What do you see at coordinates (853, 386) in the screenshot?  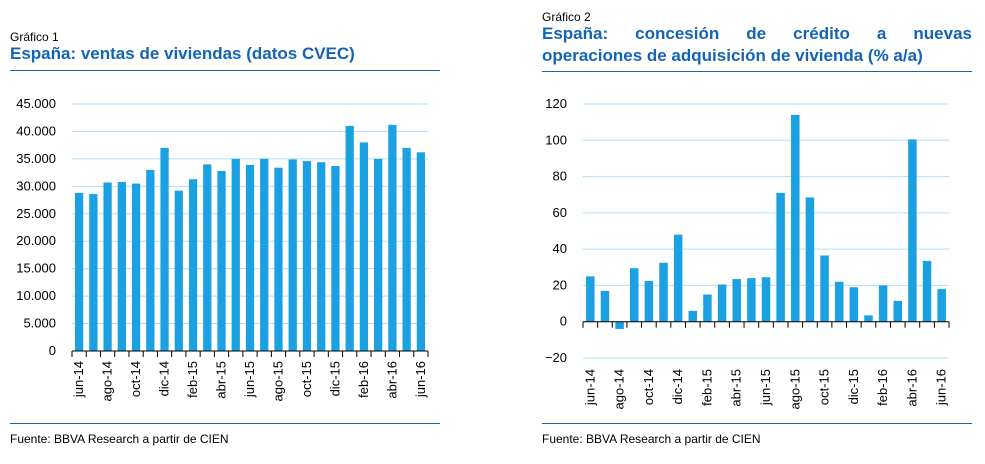 I see `x-tick-label: dic-15` at bounding box center [853, 386].